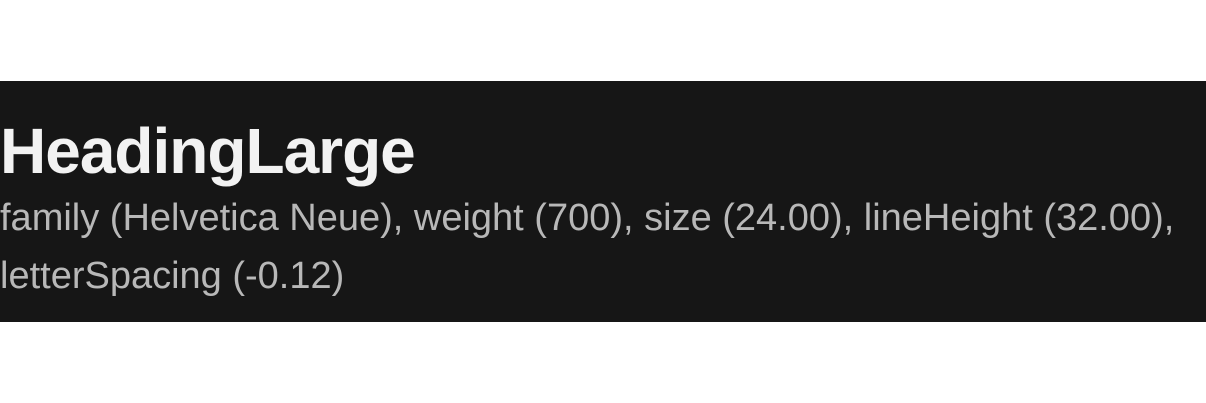 The image size is (1206, 403). What do you see at coordinates (207, 151) in the screenshot?
I see `typography-style-name: HeadingLarge` at bounding box center [207, 151].